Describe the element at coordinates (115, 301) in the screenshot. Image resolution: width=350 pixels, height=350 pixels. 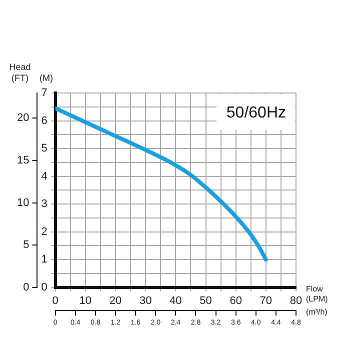
I see `x-tick-label: 20` at that location.